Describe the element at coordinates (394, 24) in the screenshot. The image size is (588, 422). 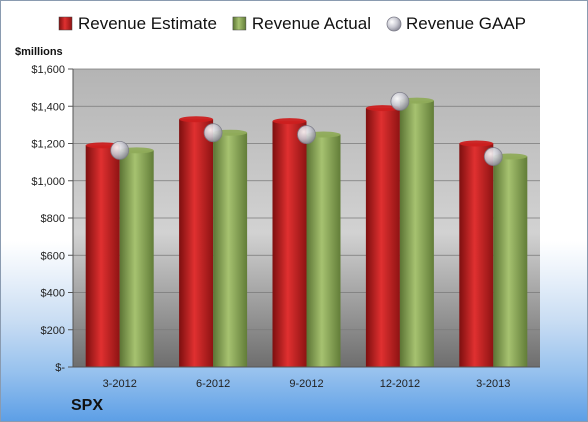
I see `legend-marker` at that location.